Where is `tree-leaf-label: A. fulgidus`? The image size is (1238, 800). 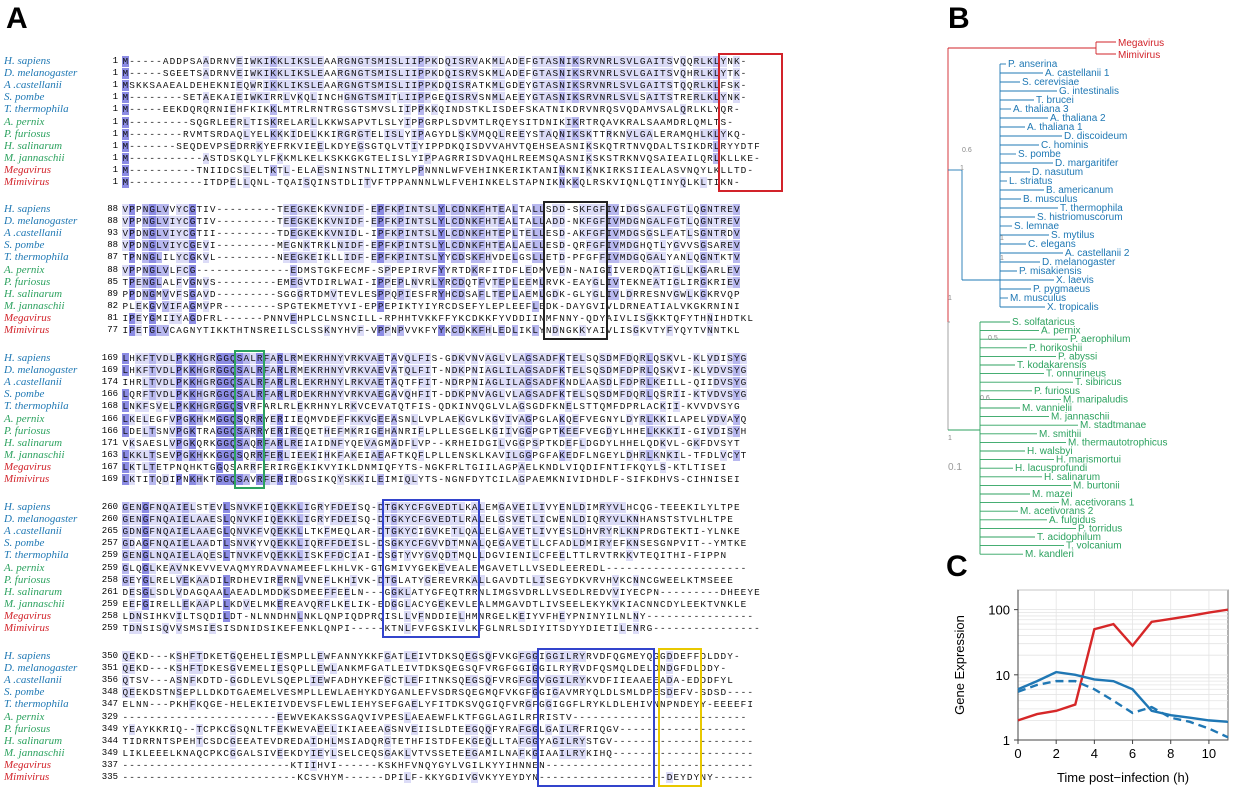 tree-leaf-label: A. fulgidus is located at coordinates (1072, 520).